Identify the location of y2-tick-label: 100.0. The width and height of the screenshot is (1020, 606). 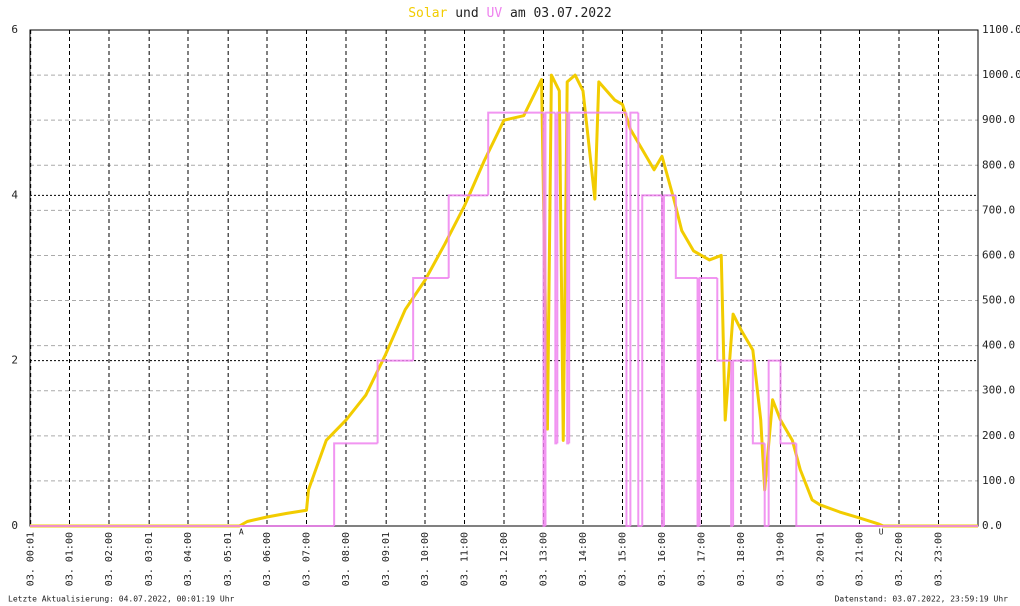
(998, 480).